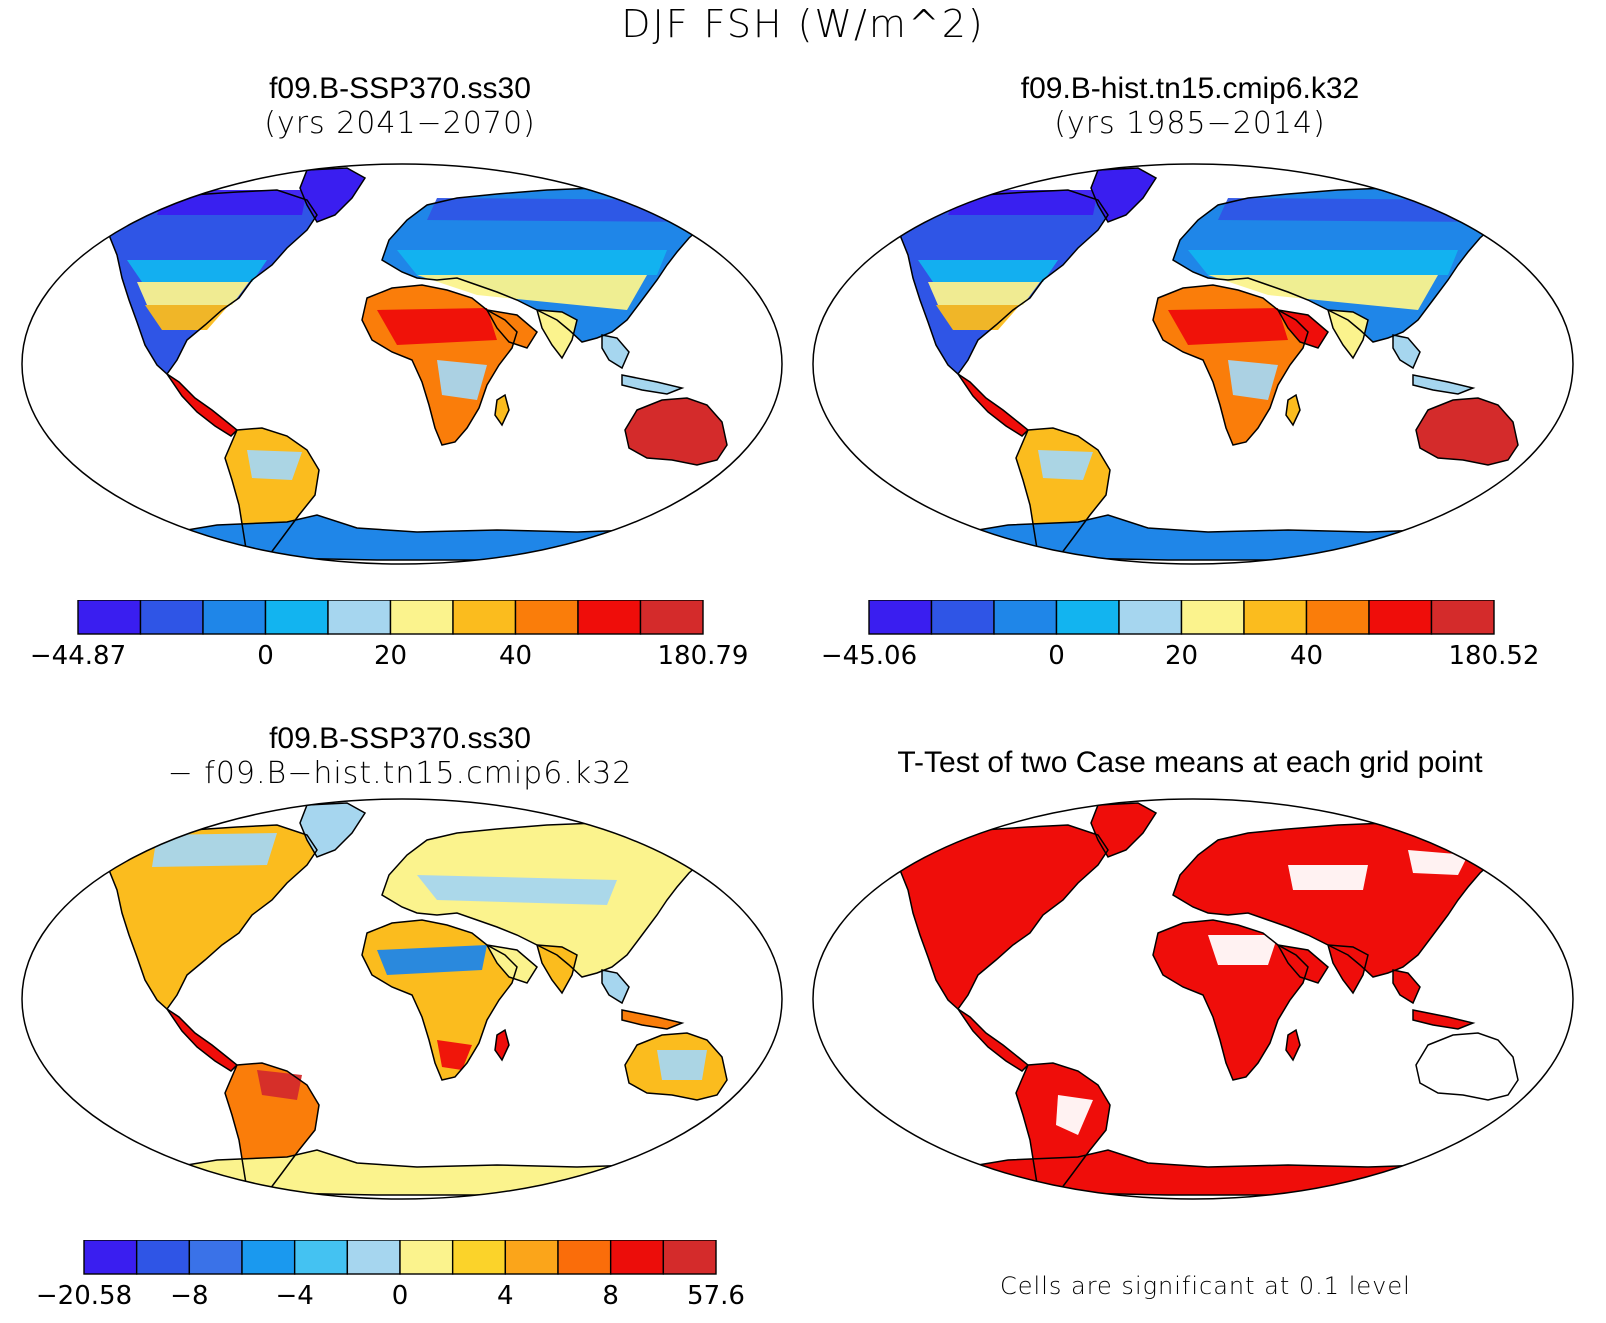  I want to click on colorbar-tick-label: −20.58, so click(84, 1296).